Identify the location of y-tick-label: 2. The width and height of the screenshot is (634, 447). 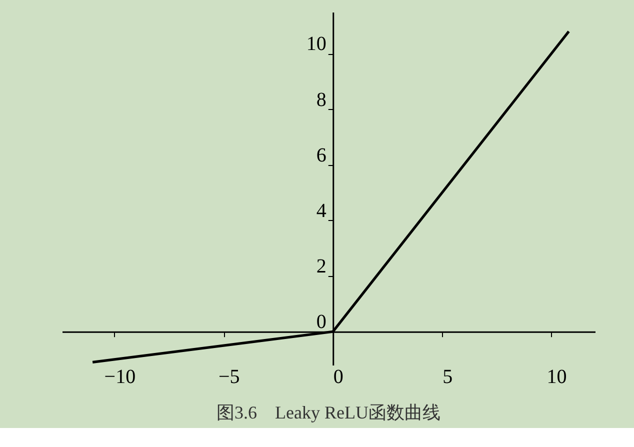
(321, 267).